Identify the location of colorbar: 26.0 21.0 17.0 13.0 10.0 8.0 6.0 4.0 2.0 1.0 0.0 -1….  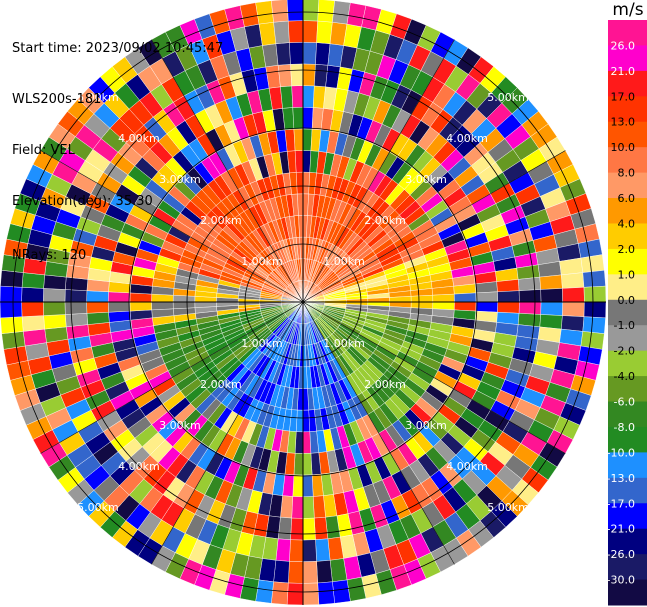
(627, 313).